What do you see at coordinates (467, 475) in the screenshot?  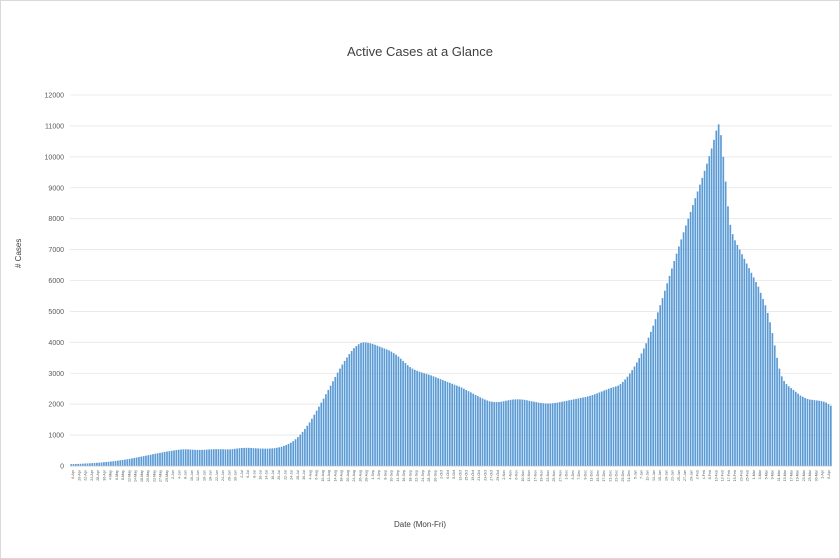 I see `x-tick-label: 15-Oct` at bounding box center [467, 475].